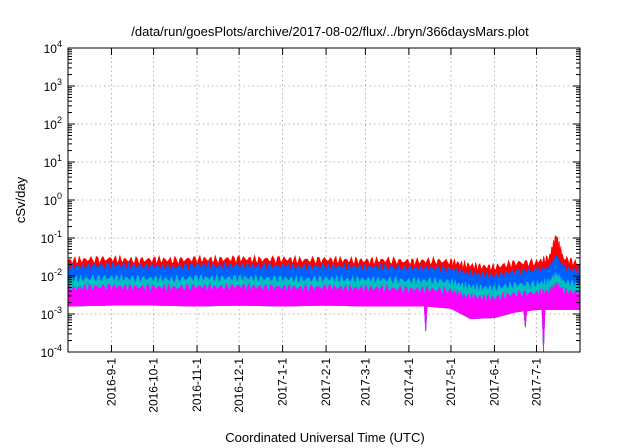  What do you see at coordinates (409, 382) in the screenshot?
I see `x-tick-label: 2017-4-1` at bounding box center [409, 382].